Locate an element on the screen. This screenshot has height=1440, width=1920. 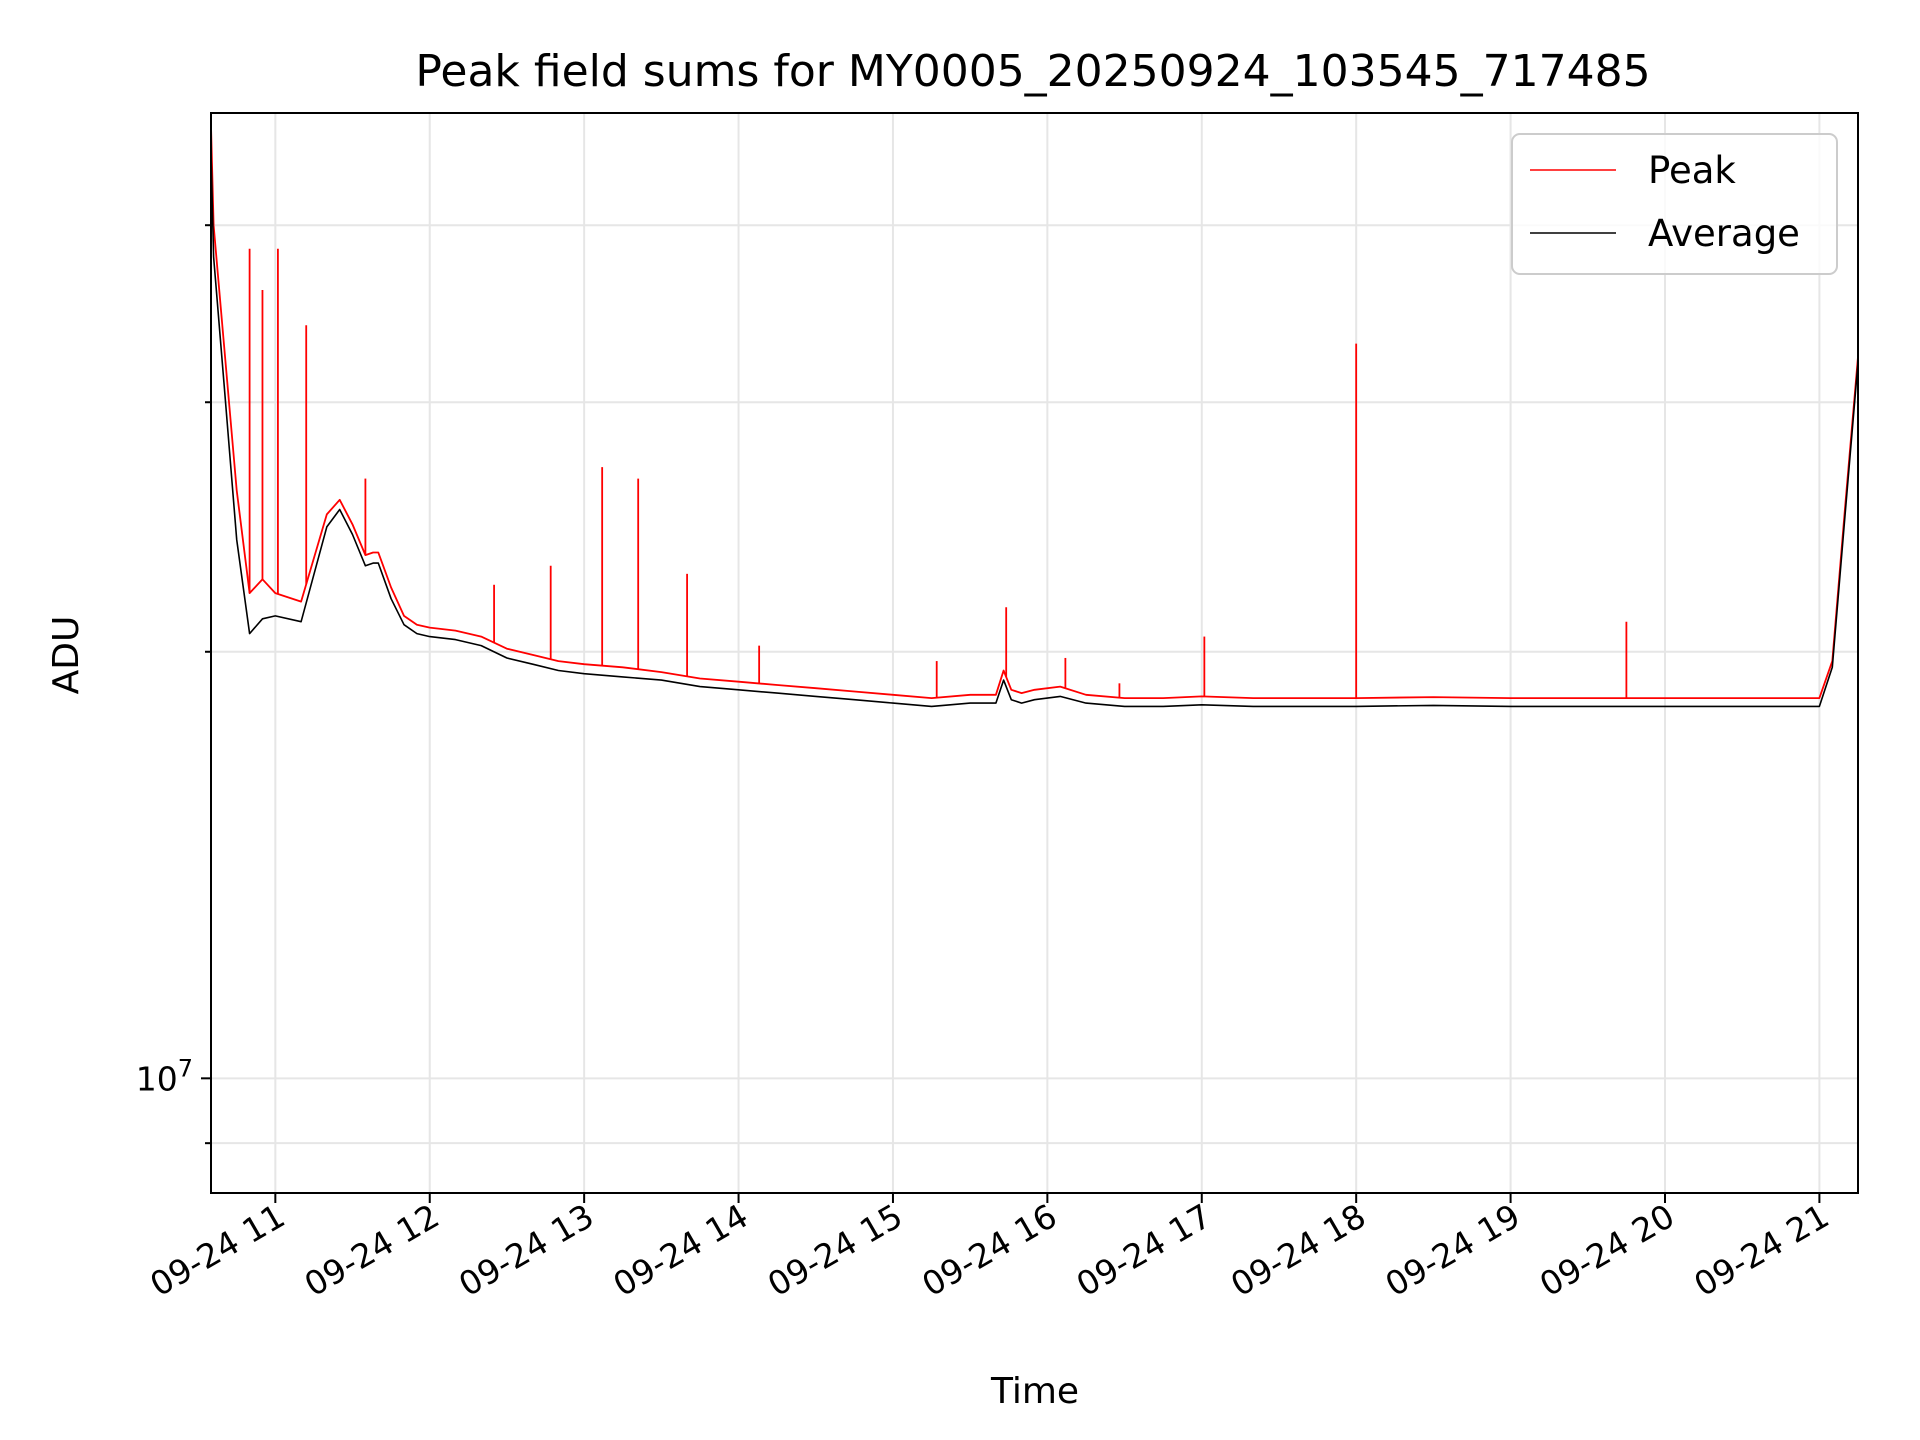
y-tick-base: 10 is located at coordinates (157, 1078).